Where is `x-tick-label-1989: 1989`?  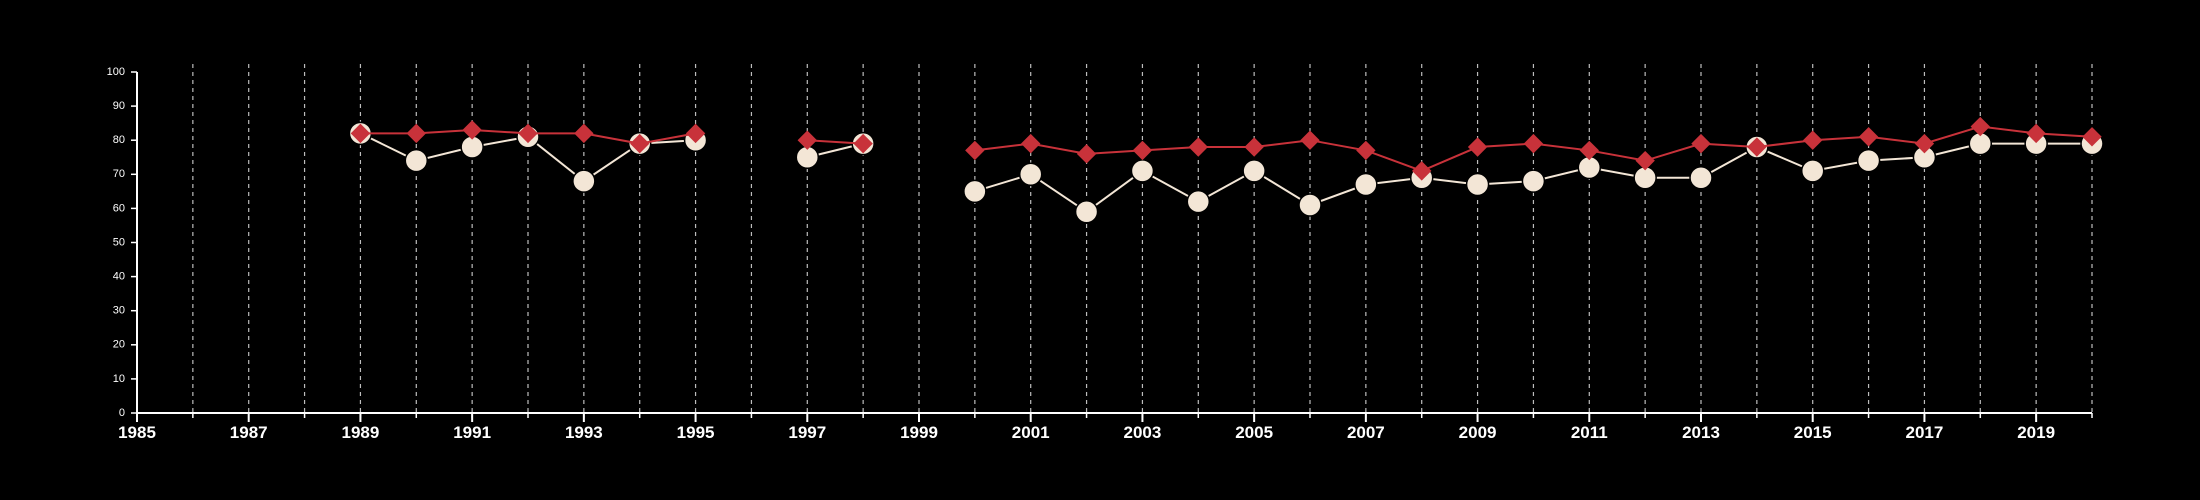
x-tick-label-1989: 1989 is located at coordinates (361, 432).